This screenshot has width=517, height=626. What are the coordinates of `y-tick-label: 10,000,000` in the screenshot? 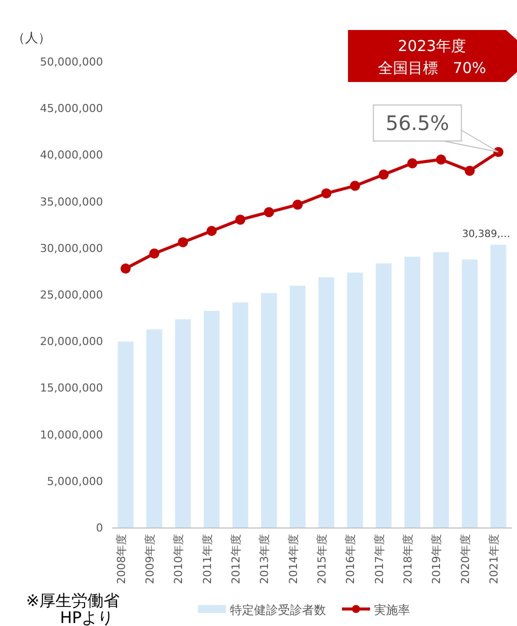 It's located at (71, 435).